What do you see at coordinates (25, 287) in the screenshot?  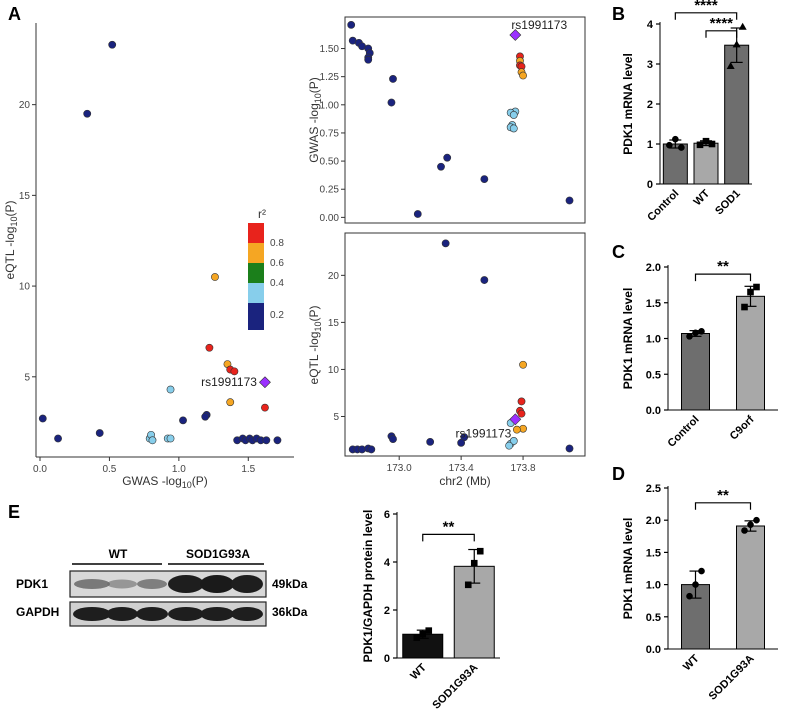 I see `y-tick-label: 10` at bounding box center [25, 287].